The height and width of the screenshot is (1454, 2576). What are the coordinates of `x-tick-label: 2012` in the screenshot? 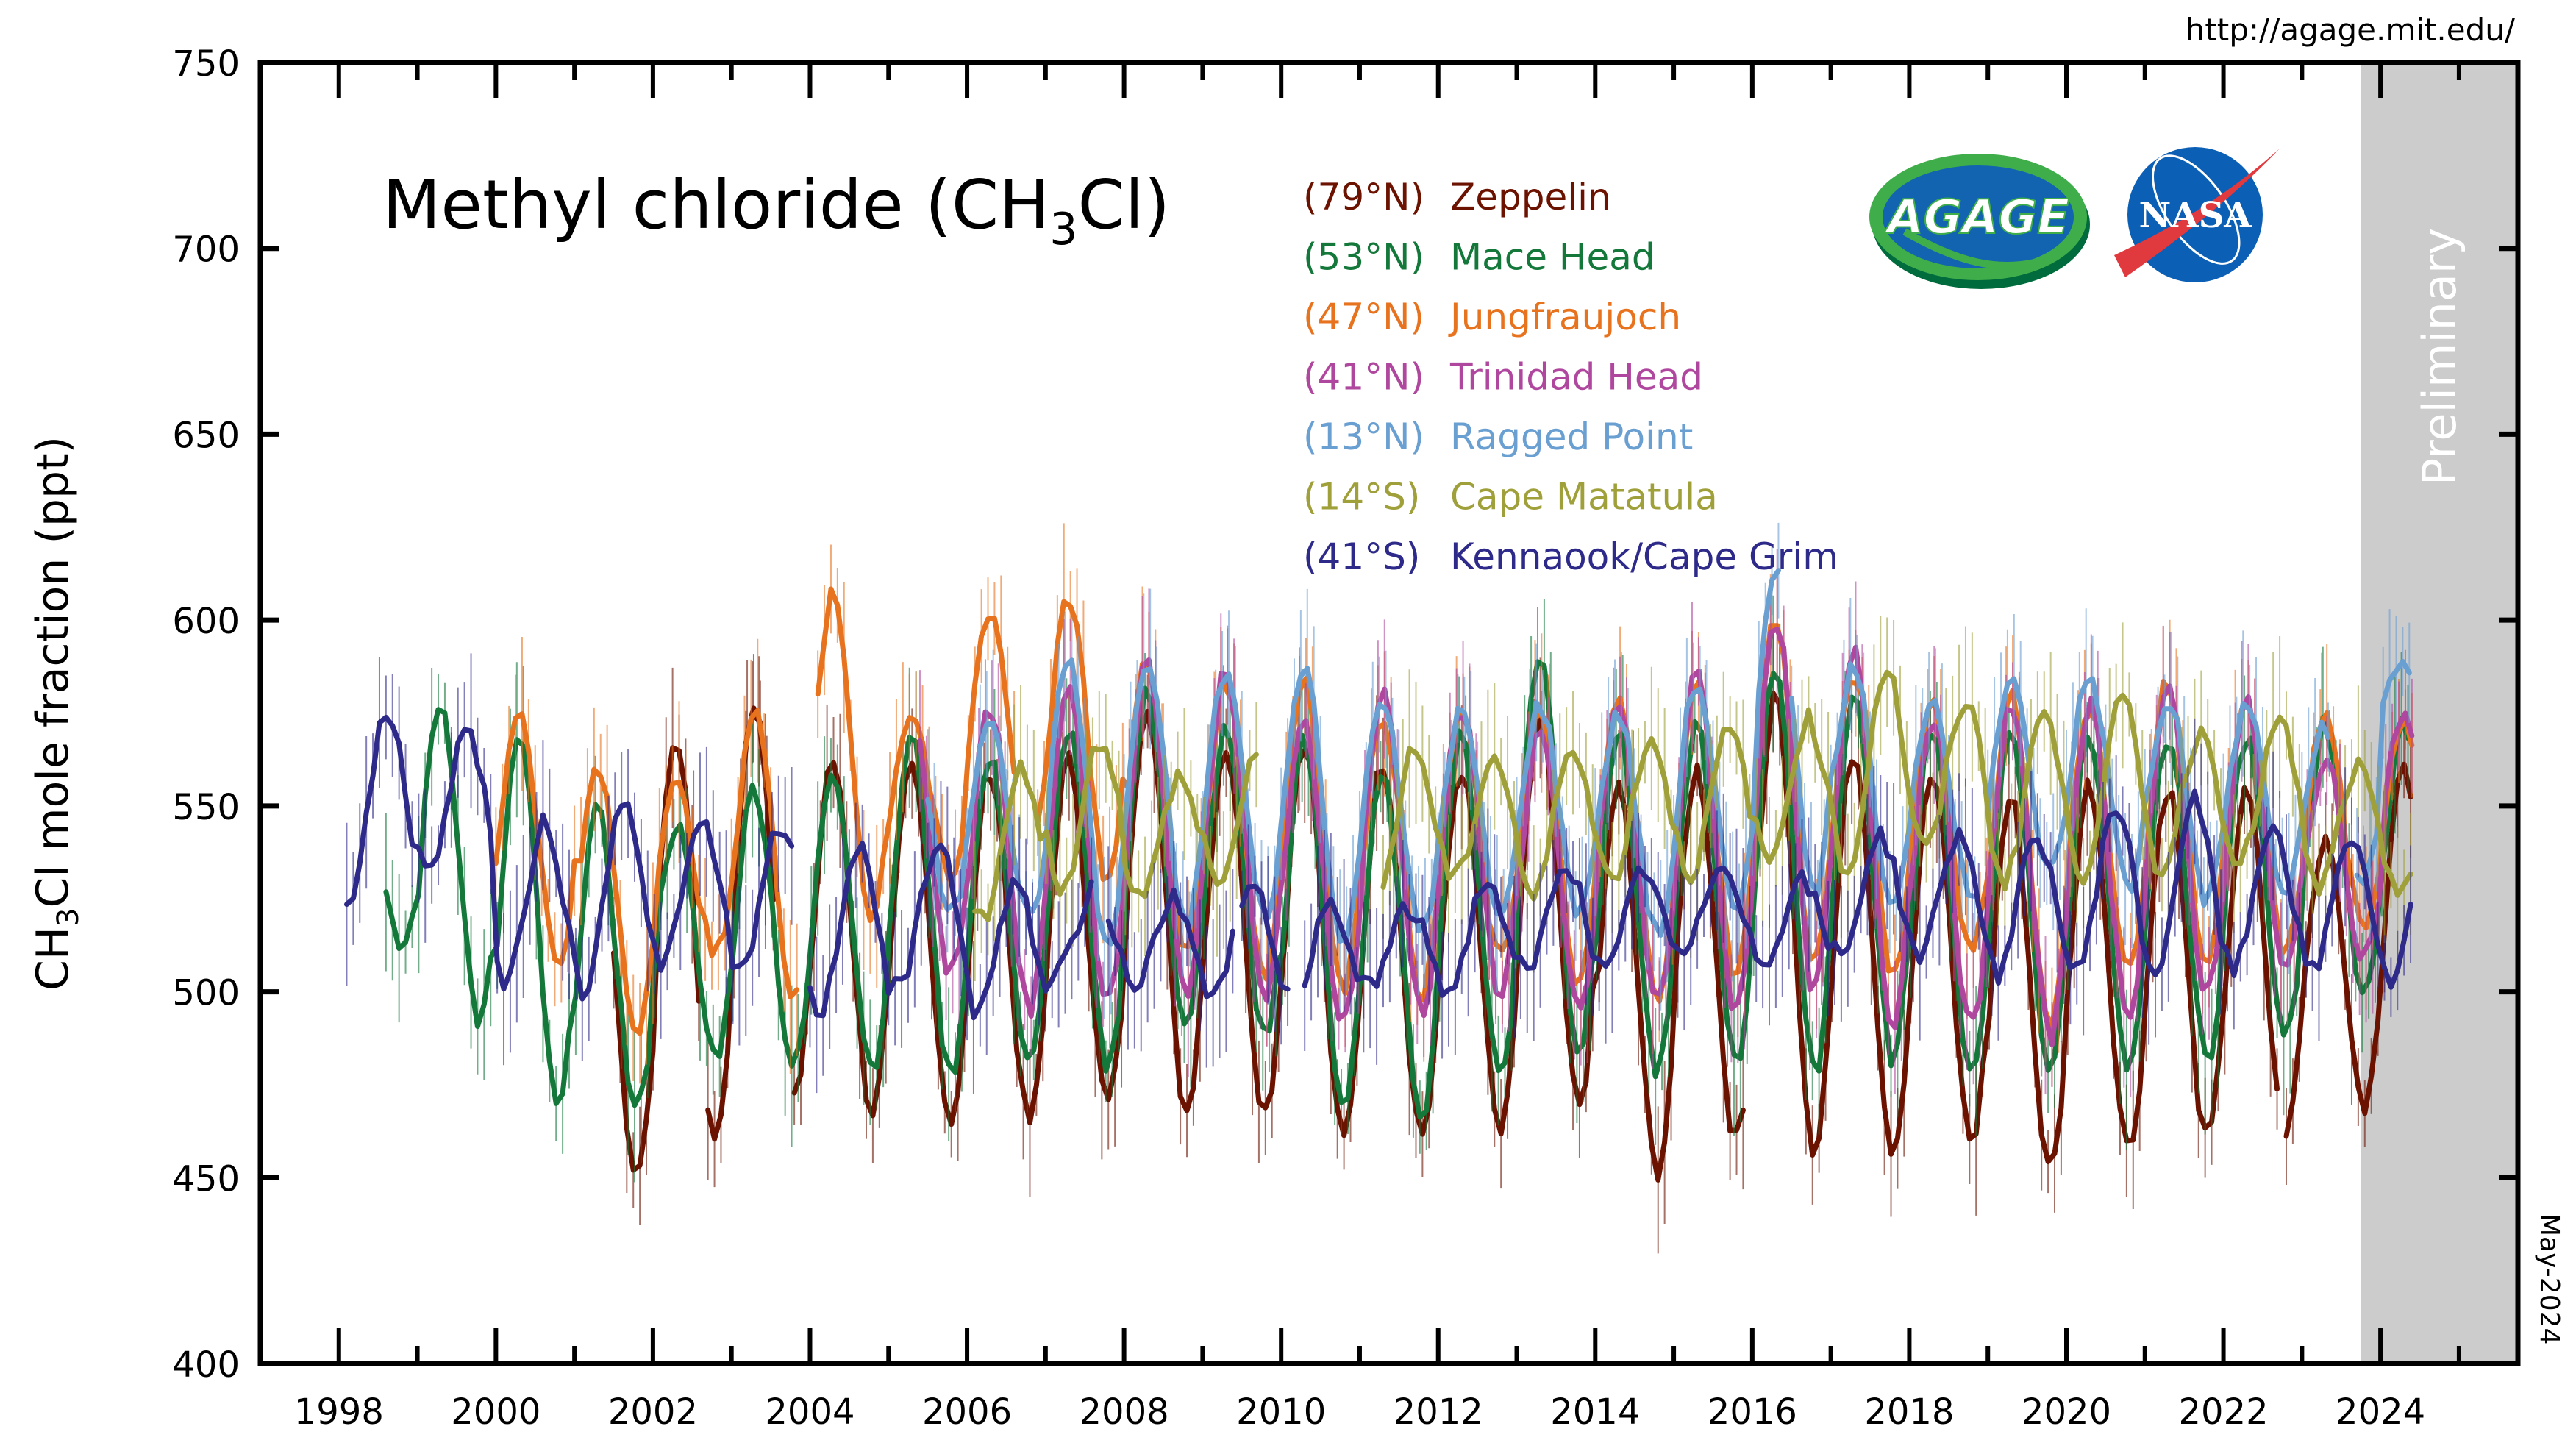 It's located at (1438, 1412).